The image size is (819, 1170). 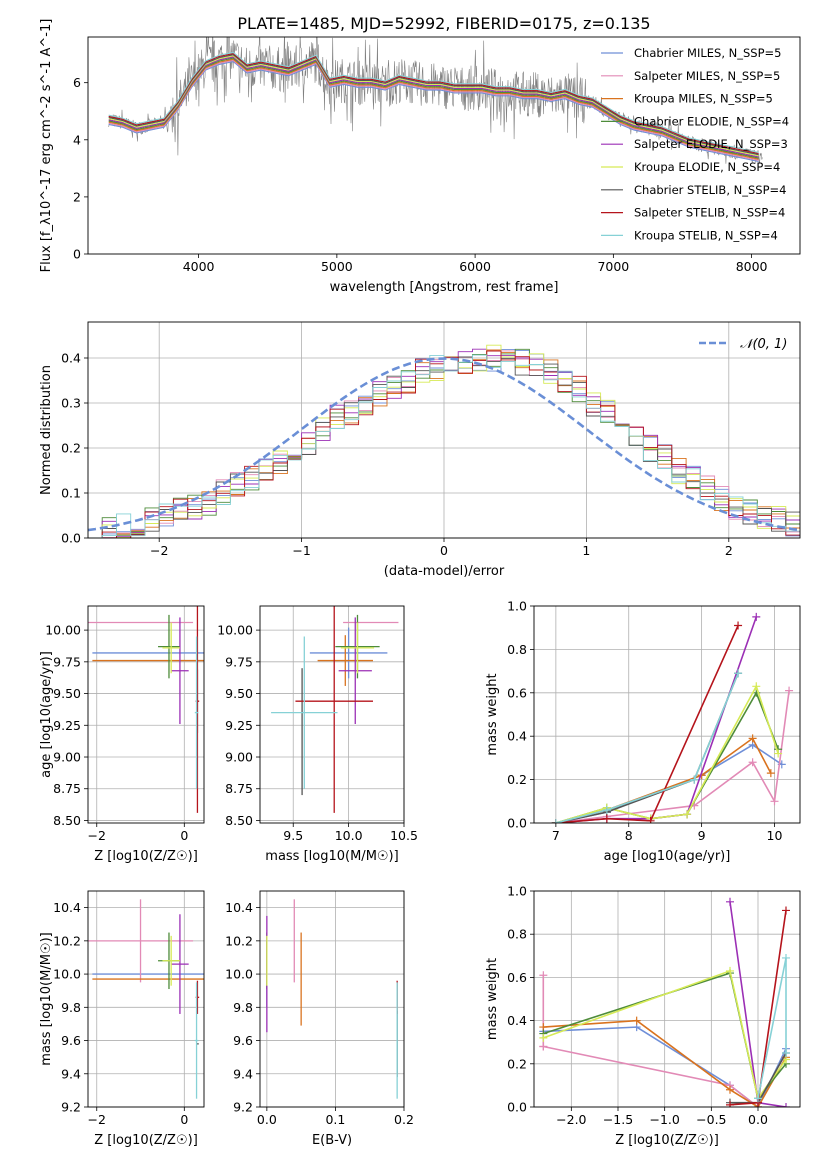 I want to click on plot-area-weight_vs_age, so click(x=672, y=717).